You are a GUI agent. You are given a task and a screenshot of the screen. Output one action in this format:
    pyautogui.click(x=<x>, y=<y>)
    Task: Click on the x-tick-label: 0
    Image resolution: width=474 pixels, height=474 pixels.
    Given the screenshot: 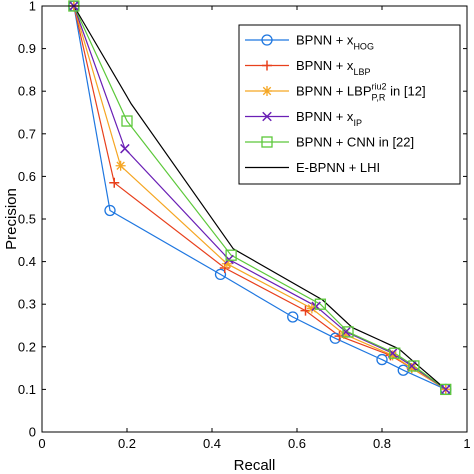 What is the action you would take?
    pyautogui.click(x=41, y=443)
    